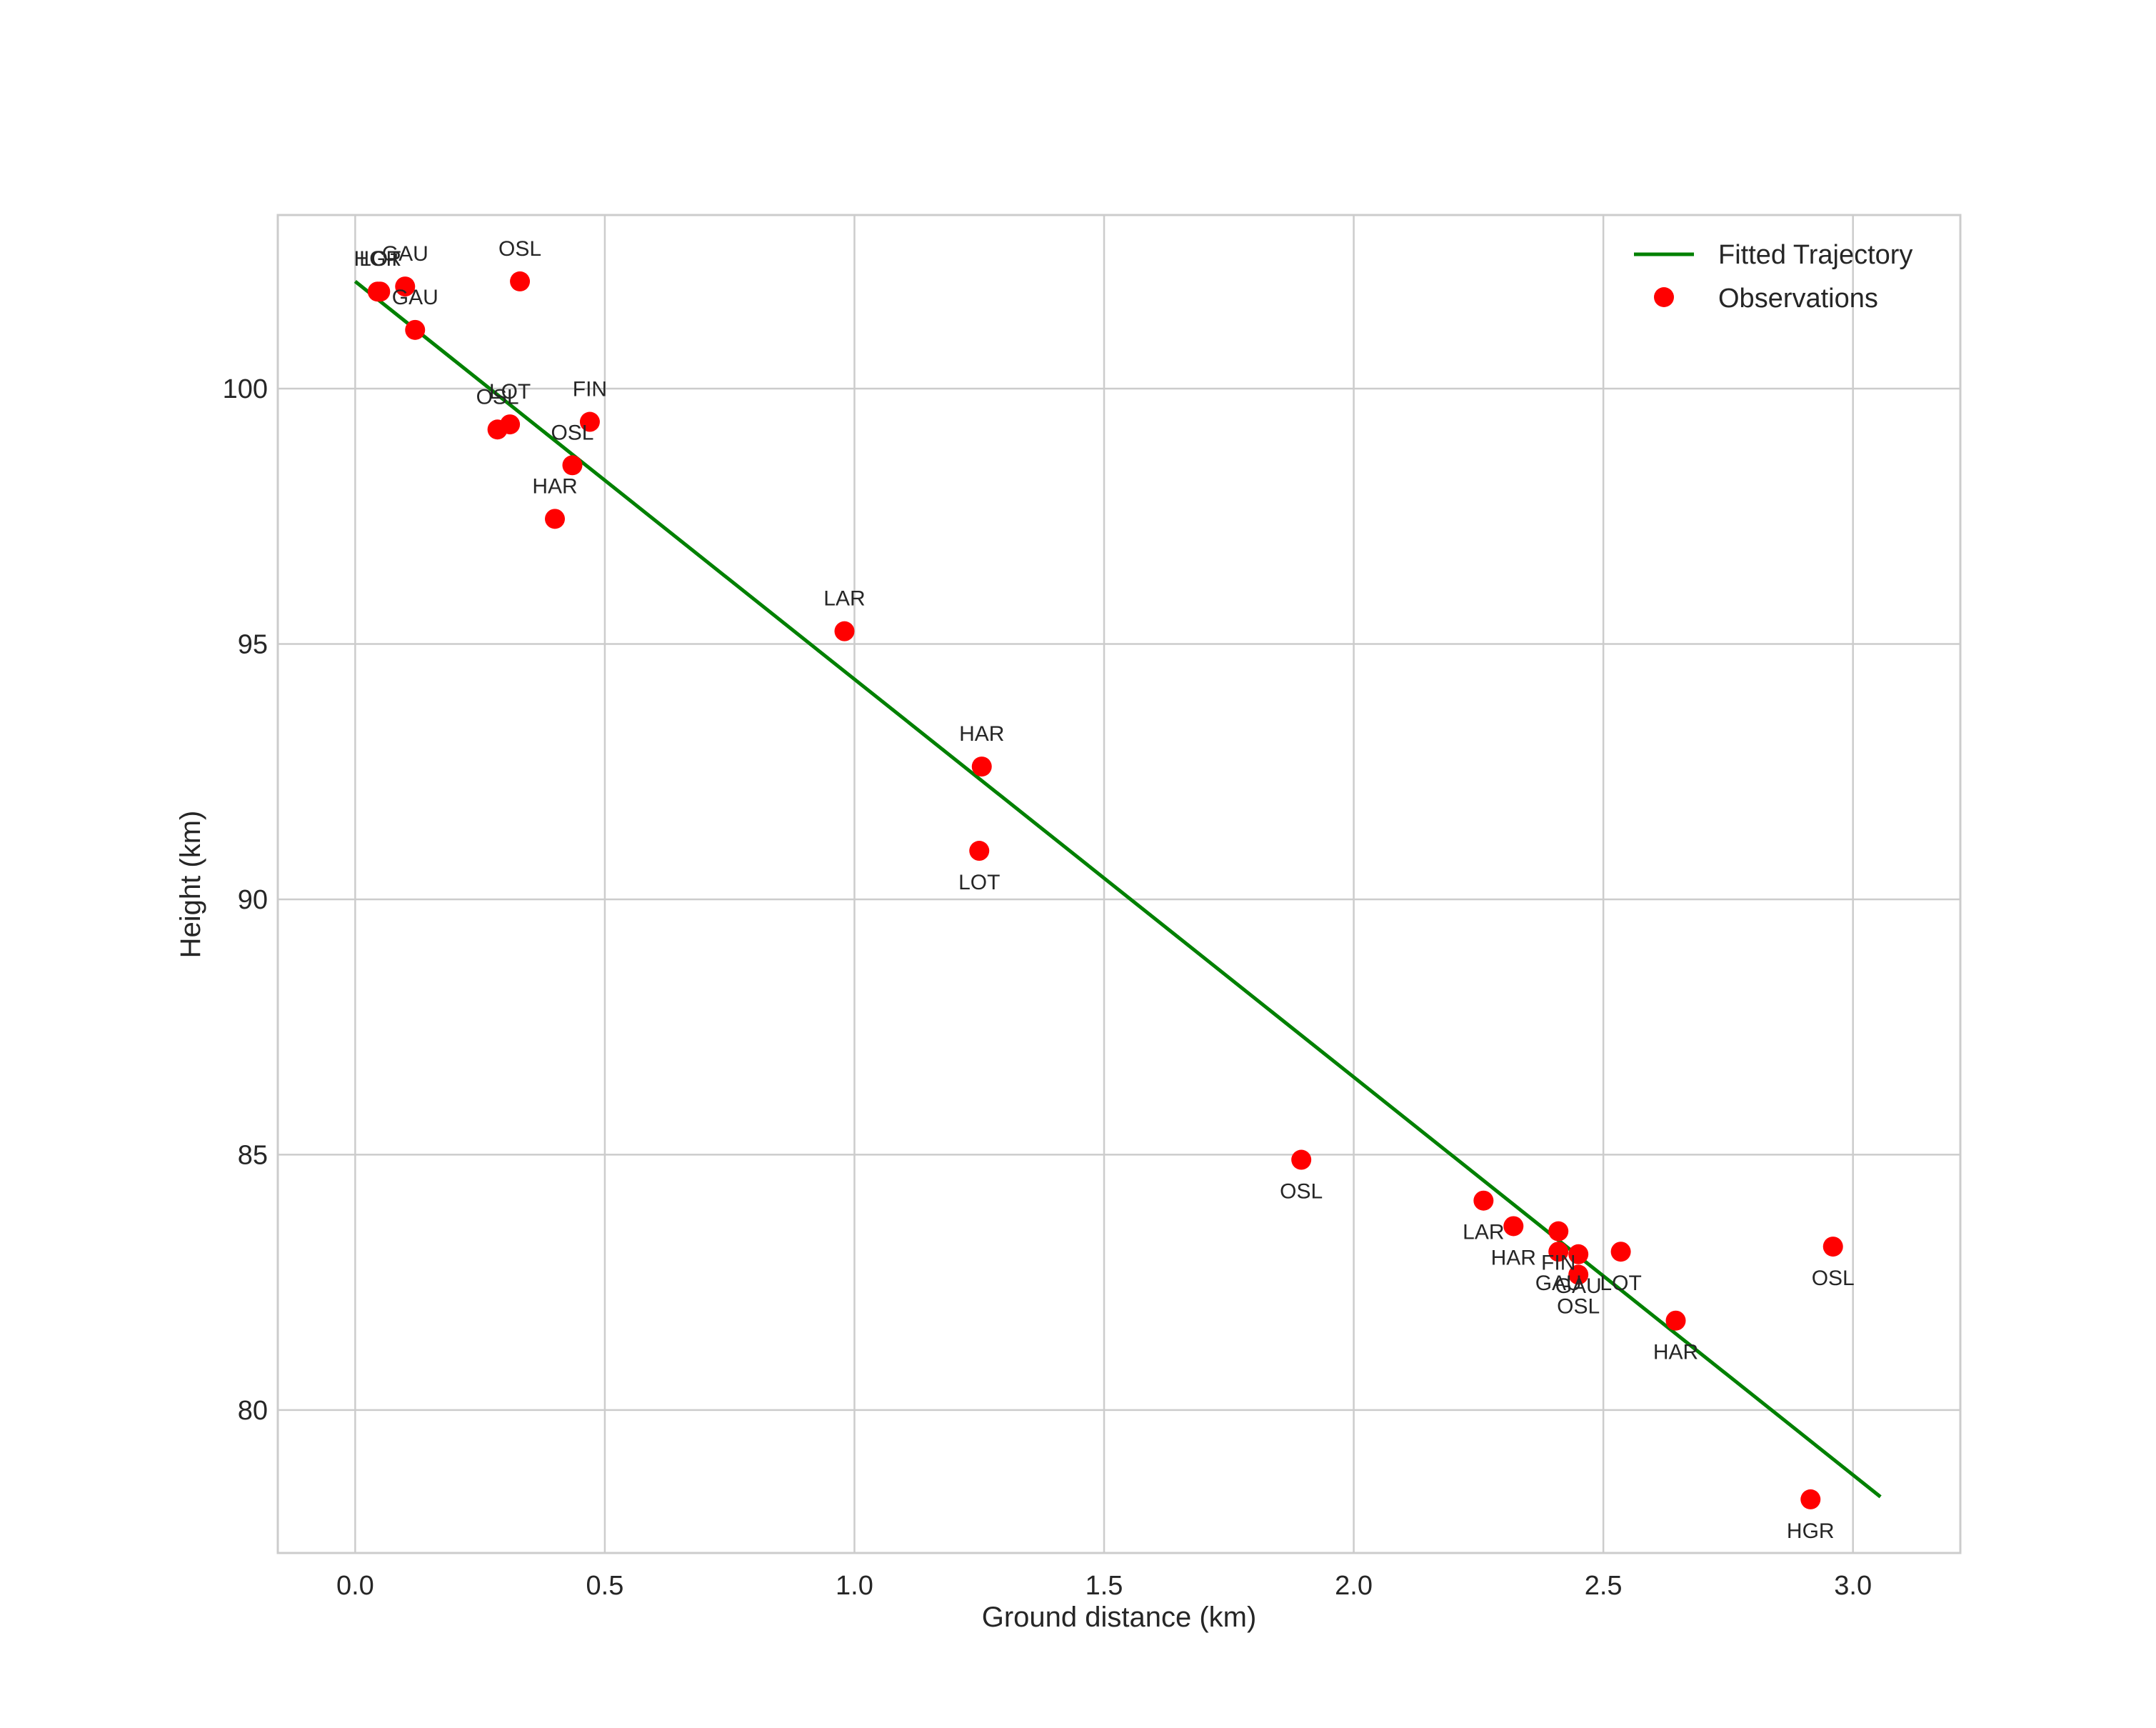  I want to click on y-tick-label: 95, so click(253, 645).